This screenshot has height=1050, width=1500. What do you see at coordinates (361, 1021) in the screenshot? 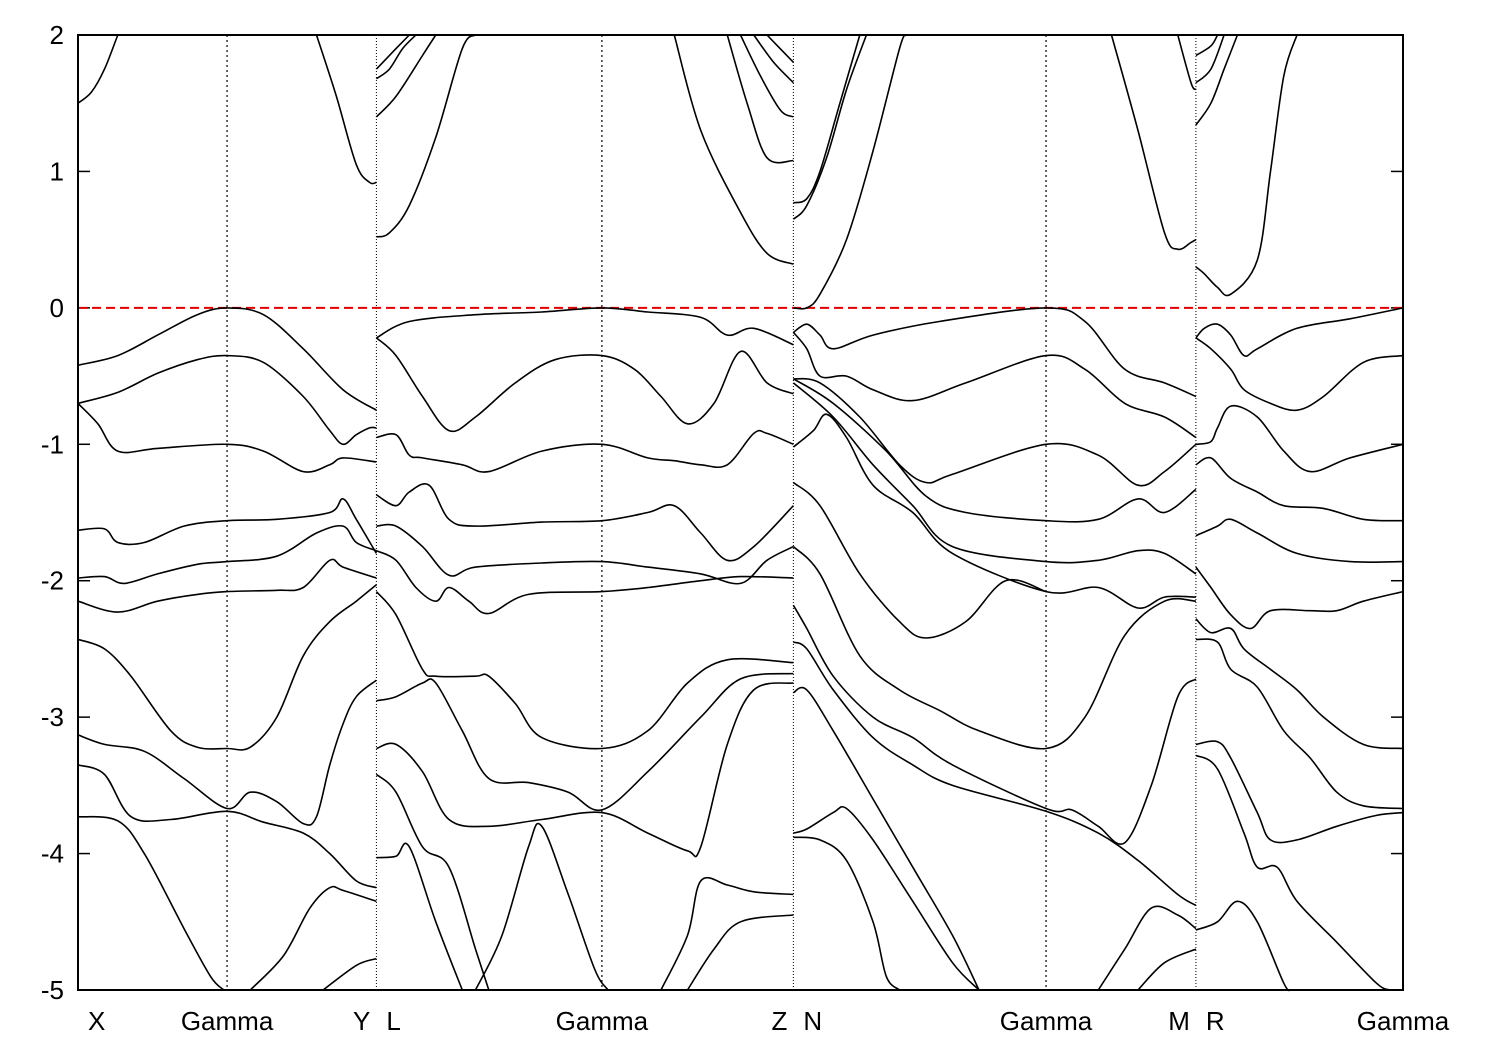
I see `kpoint-label: Y` at bounding box center [361, 1021].